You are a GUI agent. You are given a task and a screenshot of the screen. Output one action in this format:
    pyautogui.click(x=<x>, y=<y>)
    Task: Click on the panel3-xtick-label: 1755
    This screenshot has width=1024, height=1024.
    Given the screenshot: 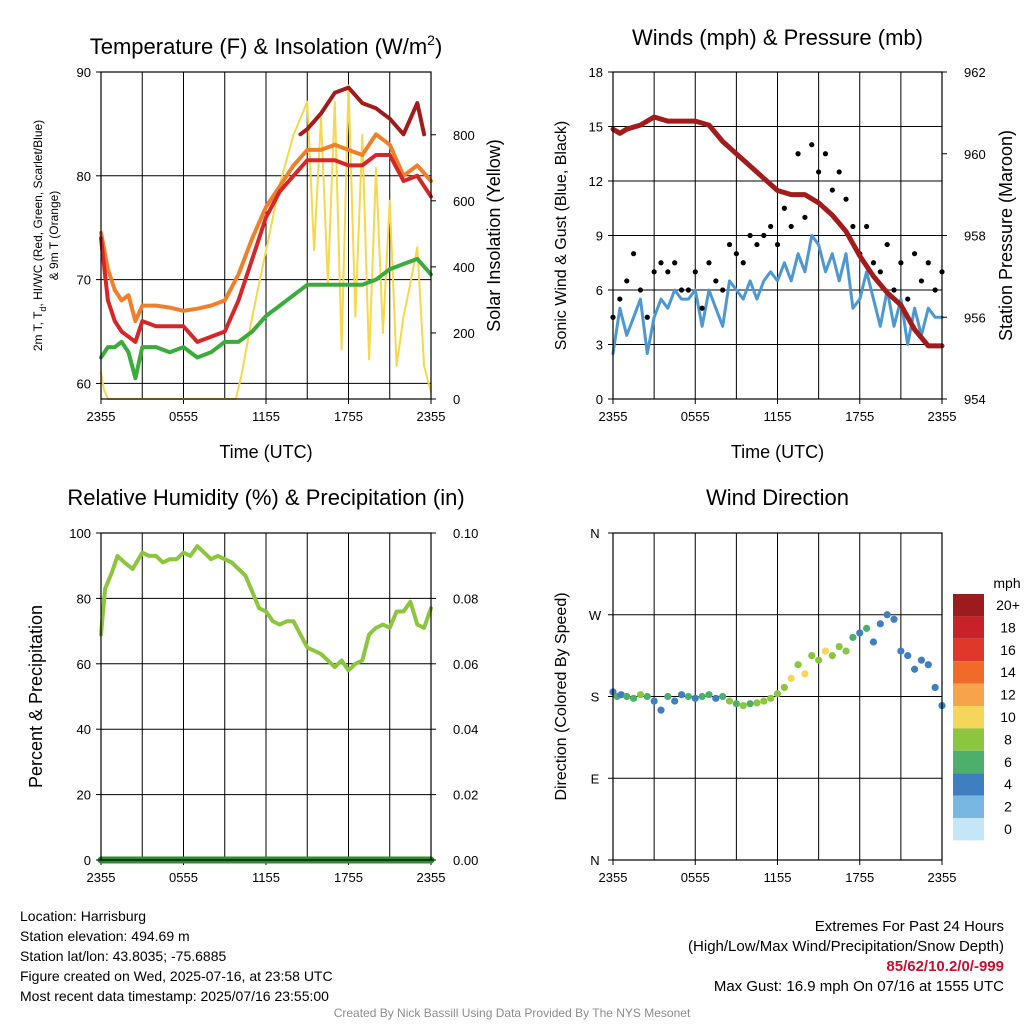 What is the action you would take?
    pyautogui.click(x=348, y=877)
    